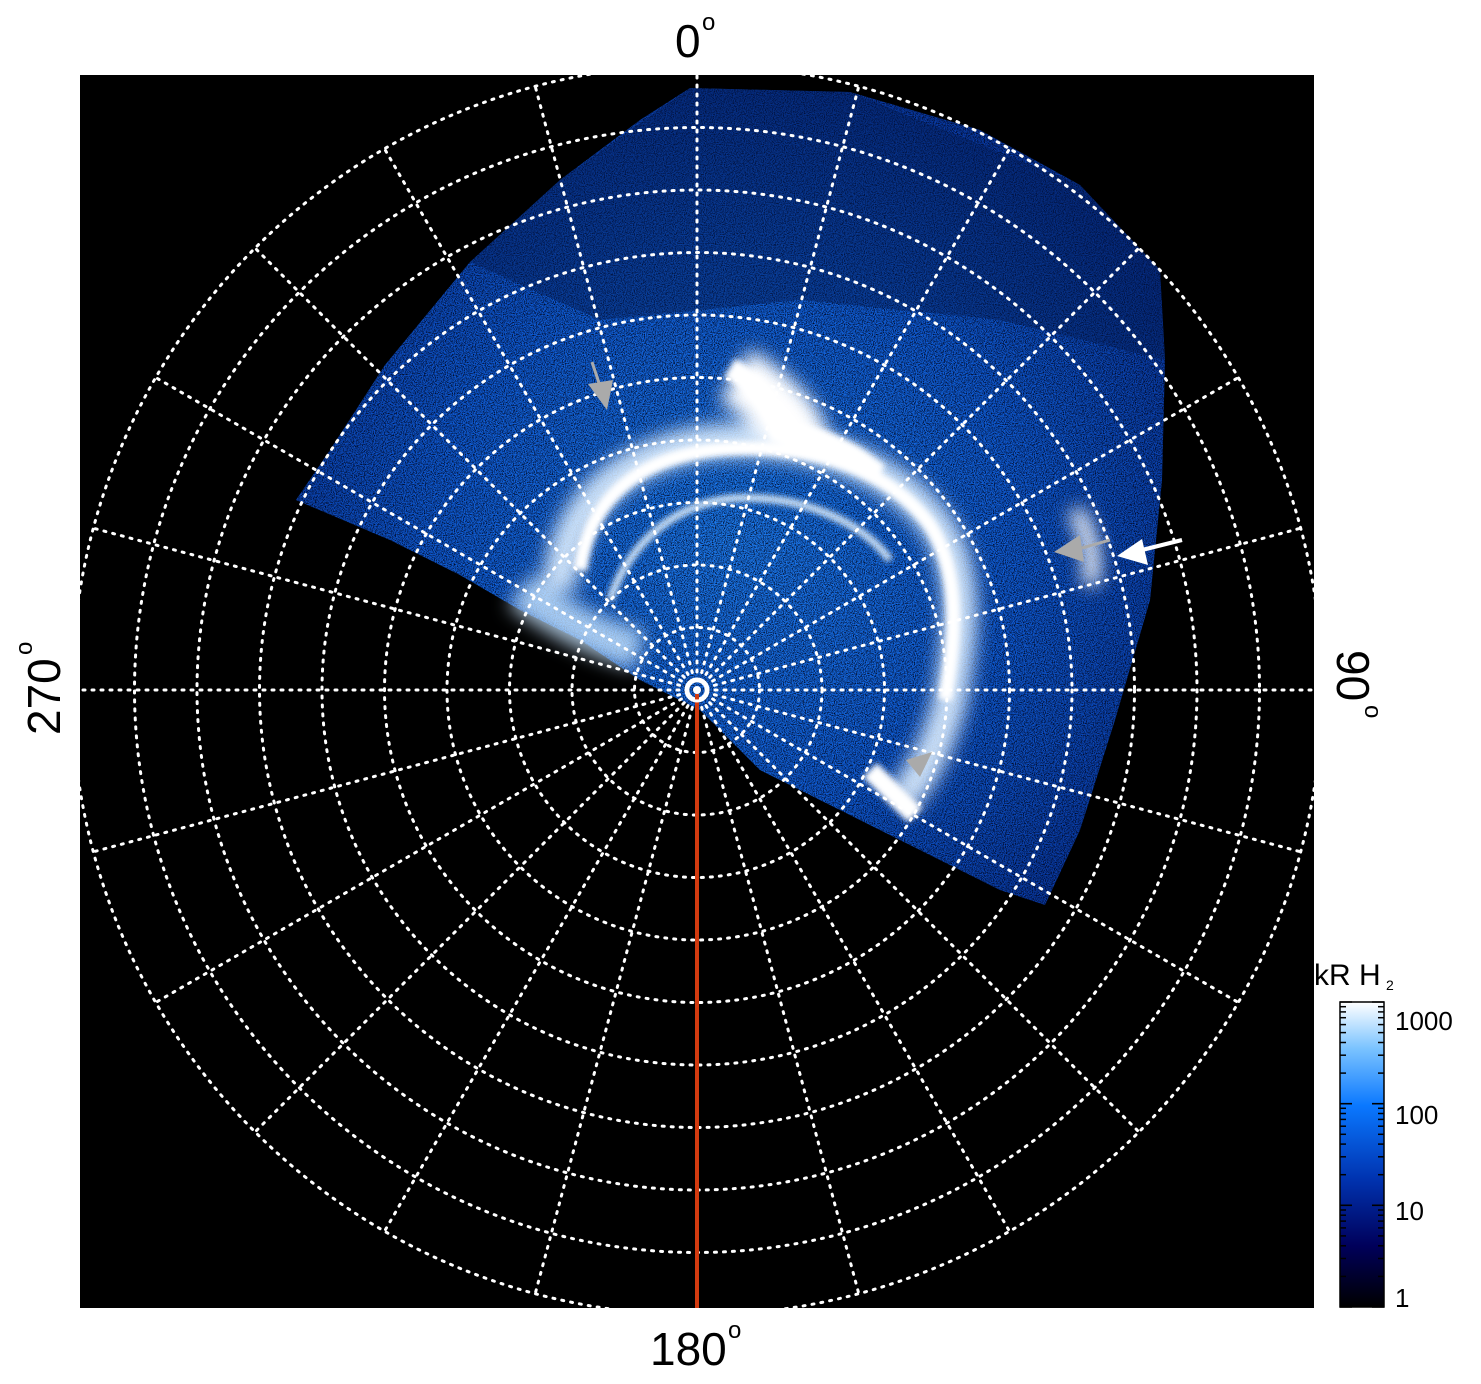  I want to click on arrow-gray-right, so click(1082, 548).